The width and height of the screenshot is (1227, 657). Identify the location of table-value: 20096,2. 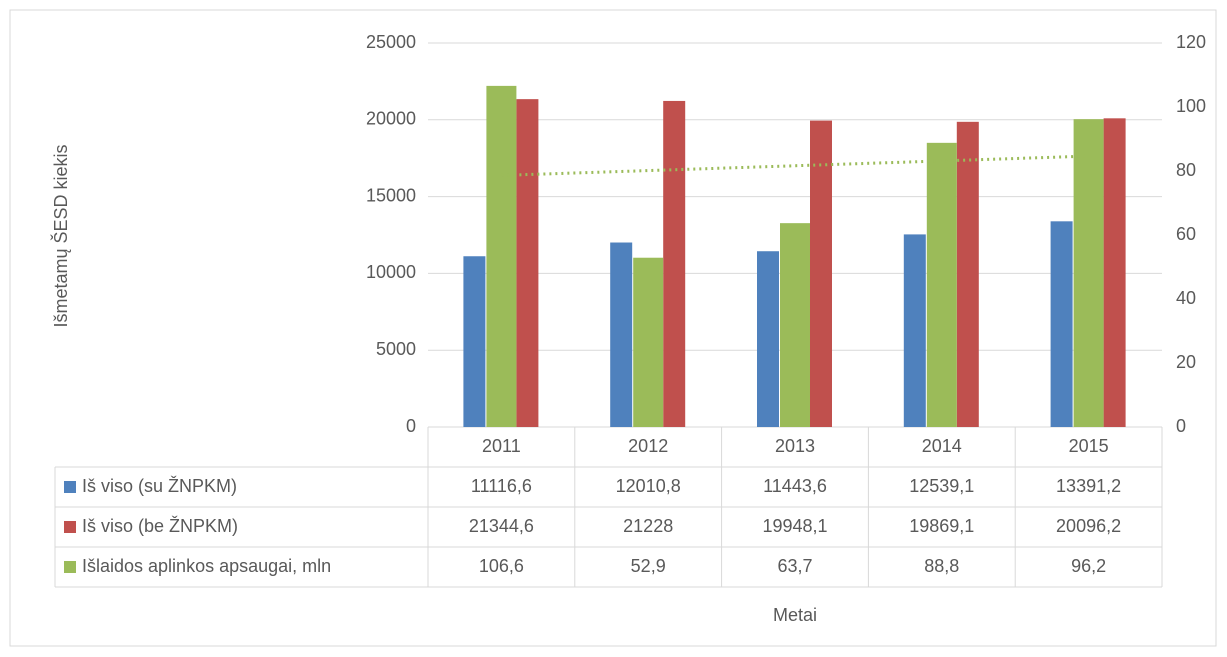
(1088, 526).